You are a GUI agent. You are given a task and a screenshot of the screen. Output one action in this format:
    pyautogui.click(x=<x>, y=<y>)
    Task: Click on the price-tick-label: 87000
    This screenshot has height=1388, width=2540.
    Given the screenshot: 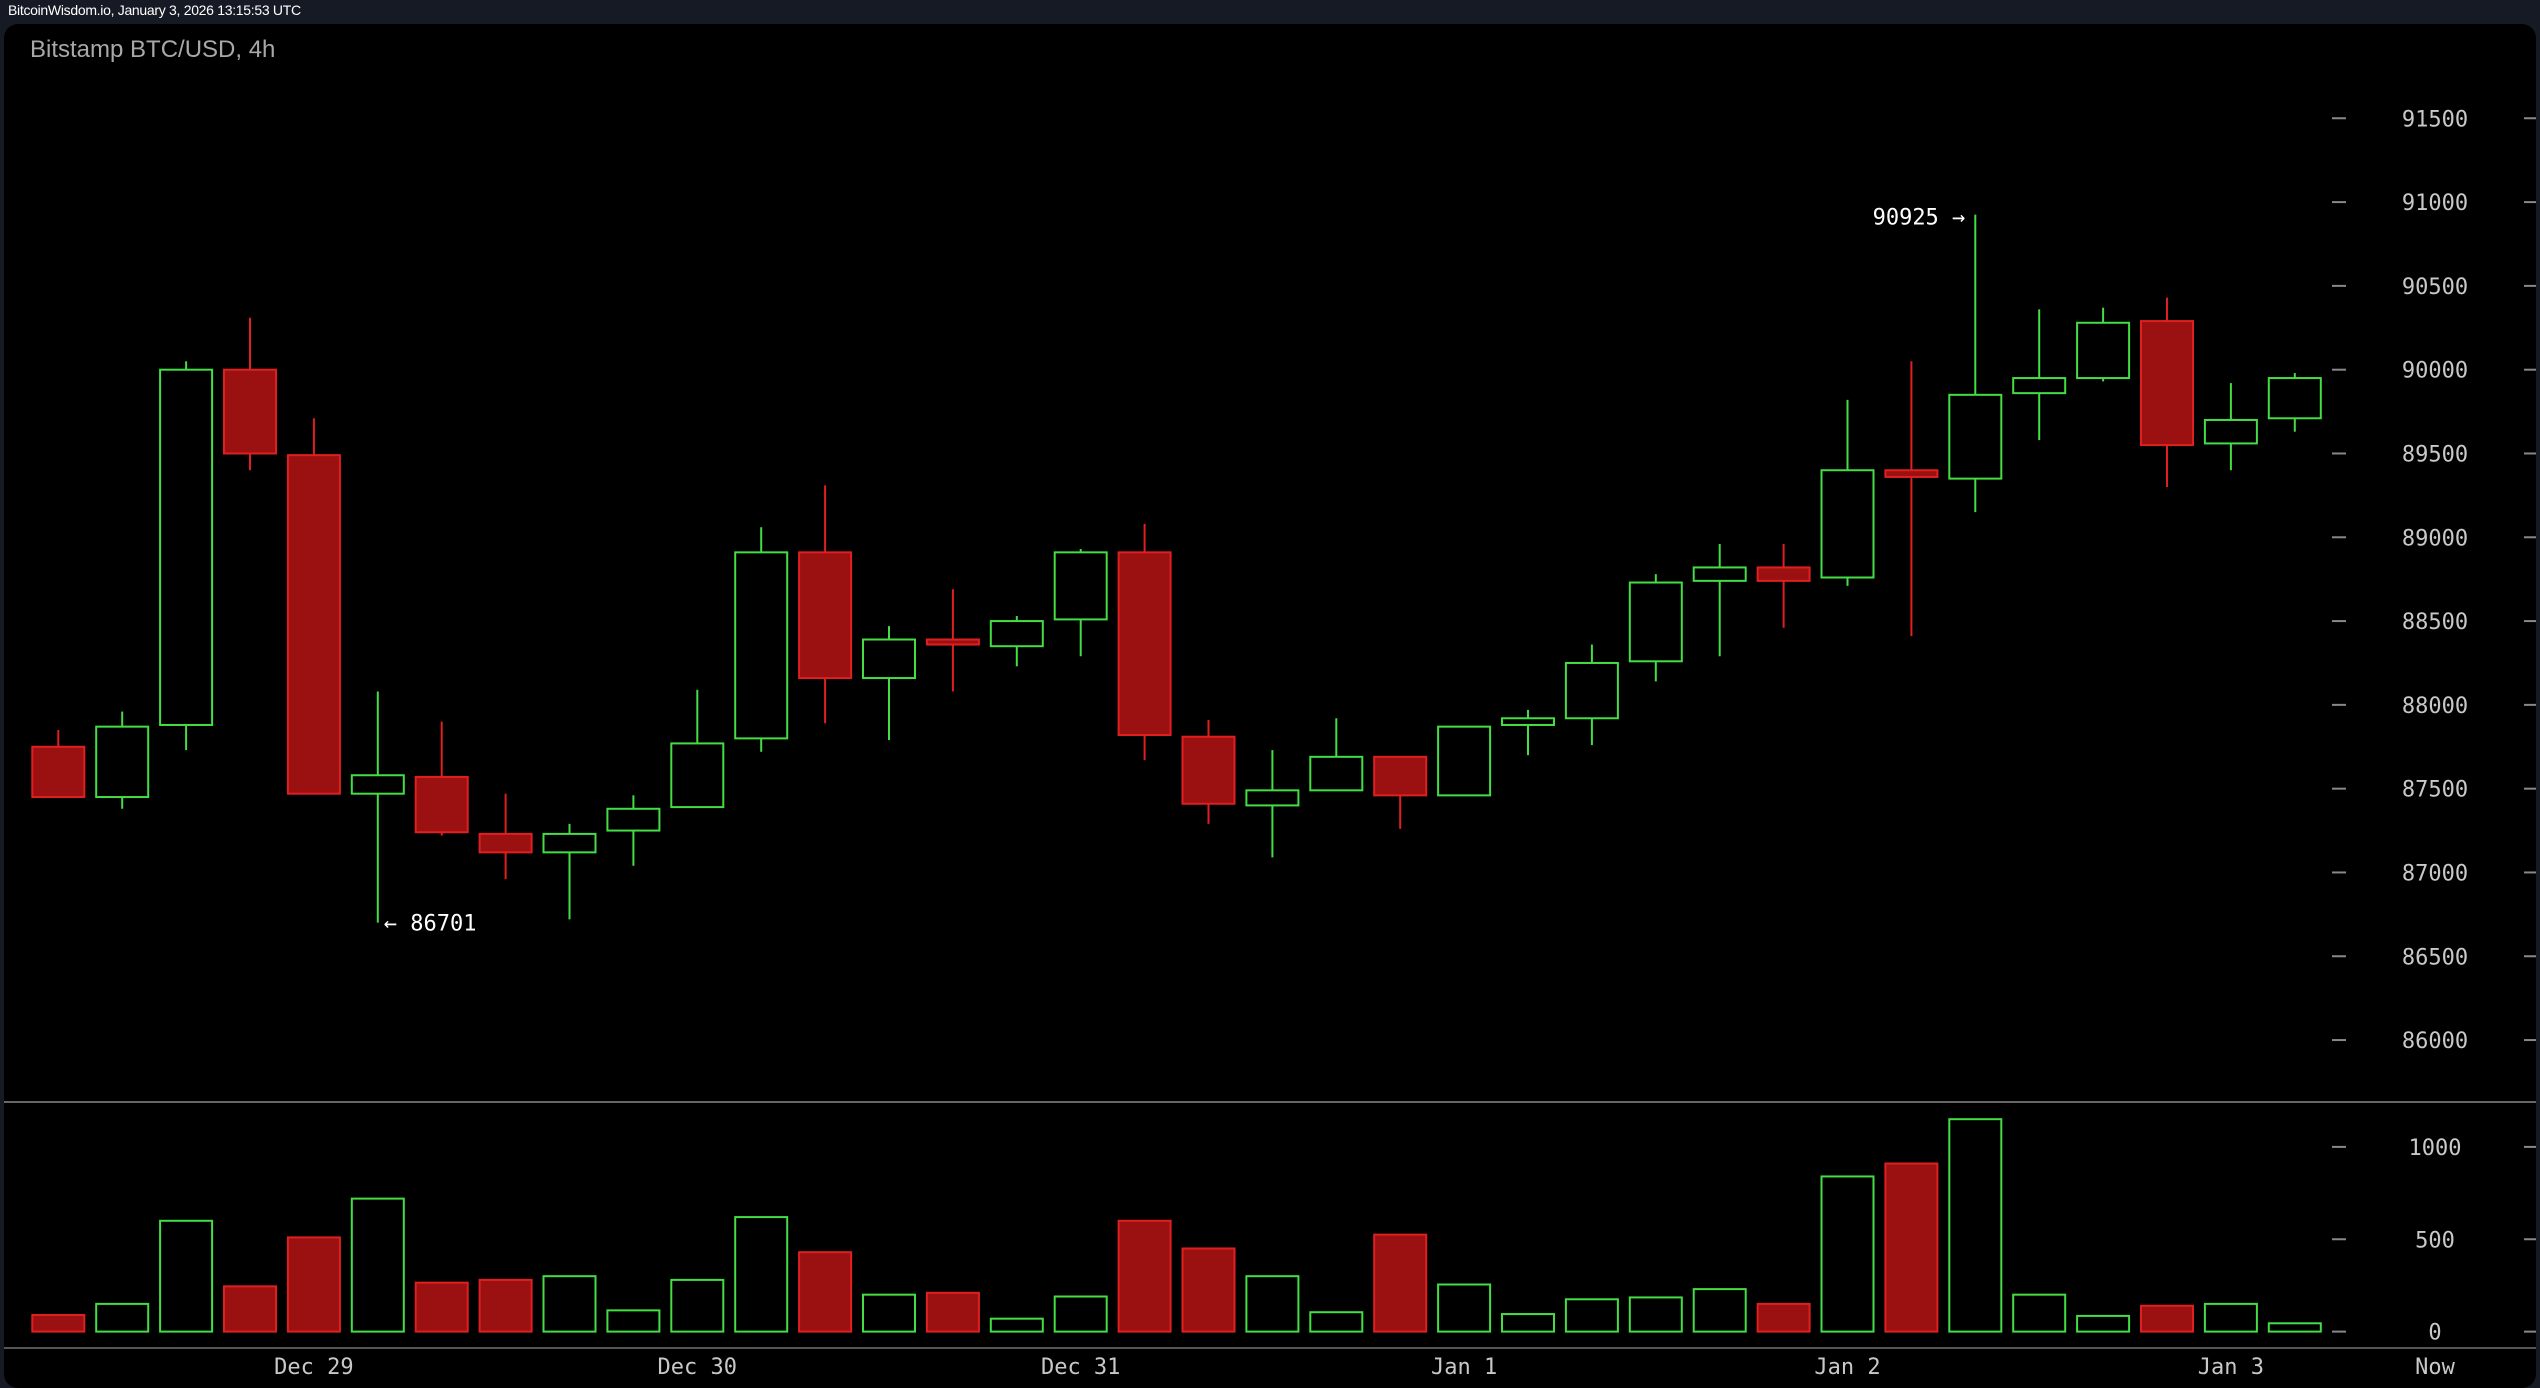 What is the action you would take?
    pyautogui.click(x=2435, y=873)
    